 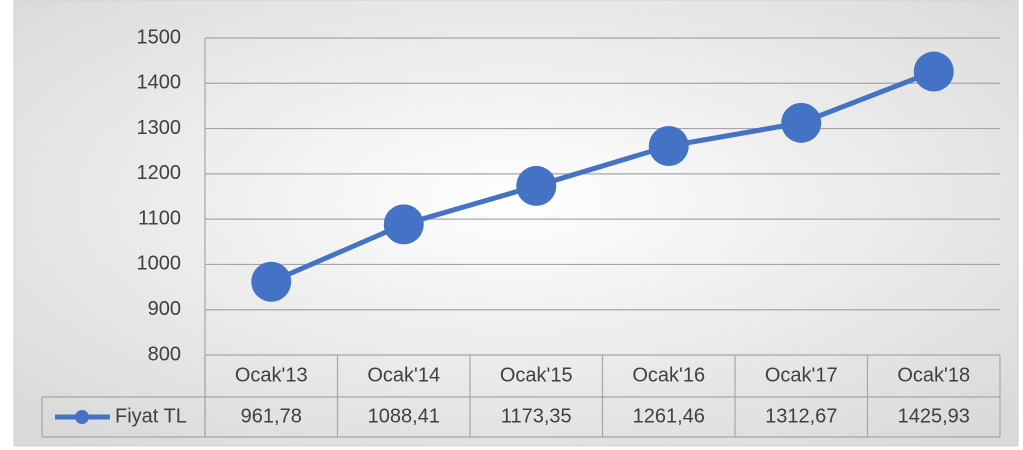 What do you see at coordinates (159, 83) in the screenshot?
I see `y-tick-label: 1400` at bounding box center [159, 83].